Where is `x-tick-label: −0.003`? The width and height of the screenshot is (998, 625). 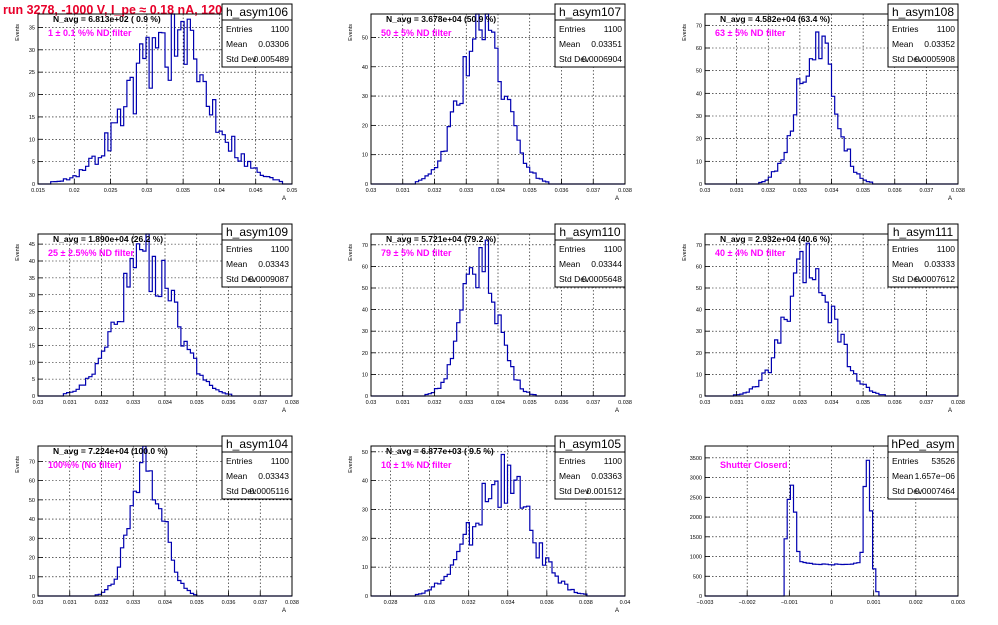
x-tick-label: −0.003 is located at coordinates (705, 603).